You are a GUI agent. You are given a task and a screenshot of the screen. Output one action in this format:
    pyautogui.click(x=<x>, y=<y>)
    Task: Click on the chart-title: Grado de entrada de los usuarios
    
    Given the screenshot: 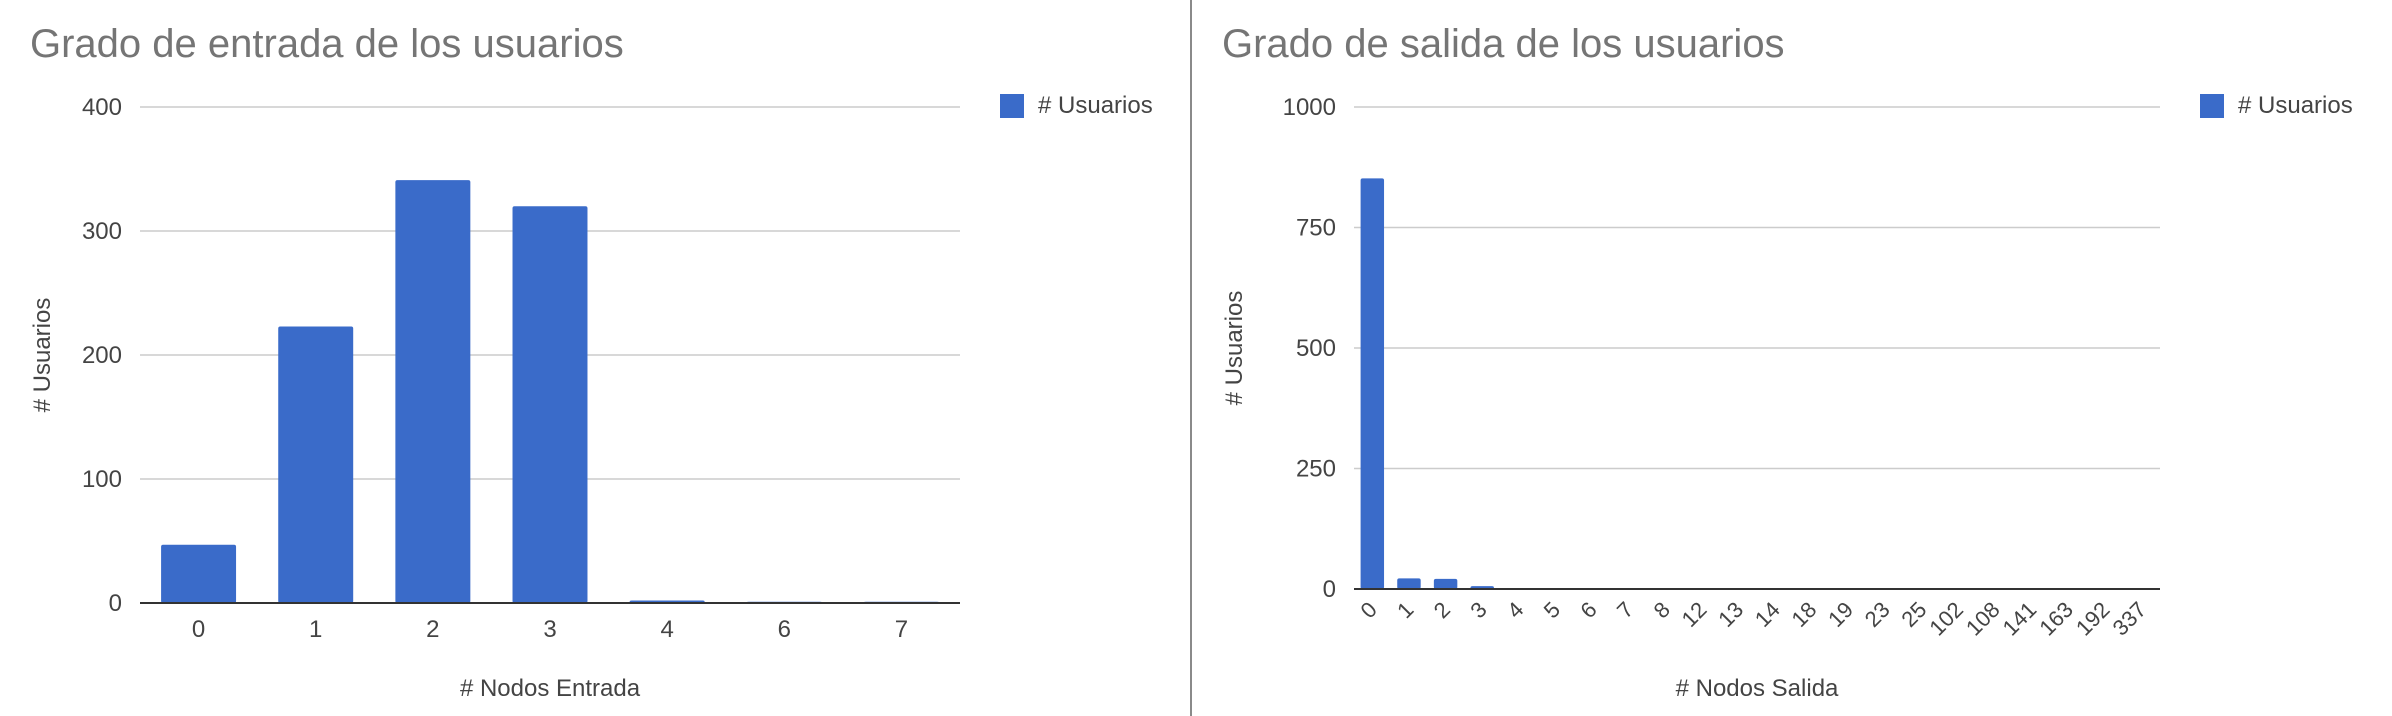 What is the action you would take?
    pyautogui.click(x=327, y=44)
    